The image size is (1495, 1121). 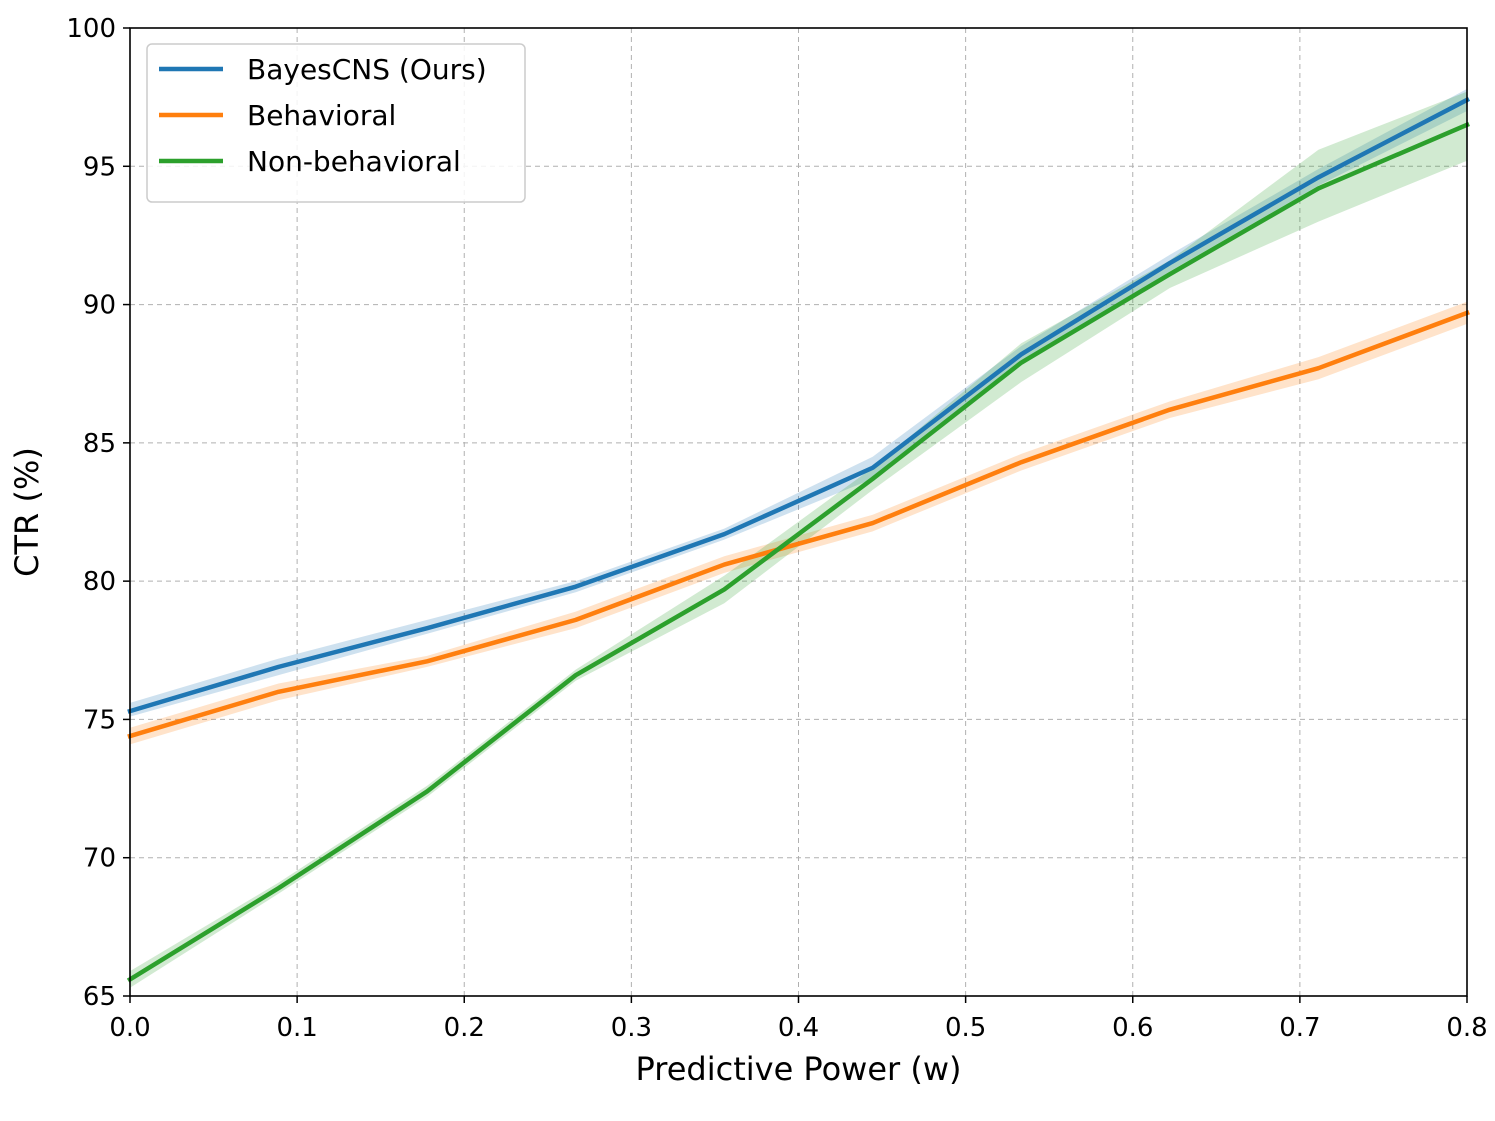 What do you see at coordinates (965, 1028) in the screenshot?
I see `x-tick-label: 0.5` at bounding box center [965, 1028].